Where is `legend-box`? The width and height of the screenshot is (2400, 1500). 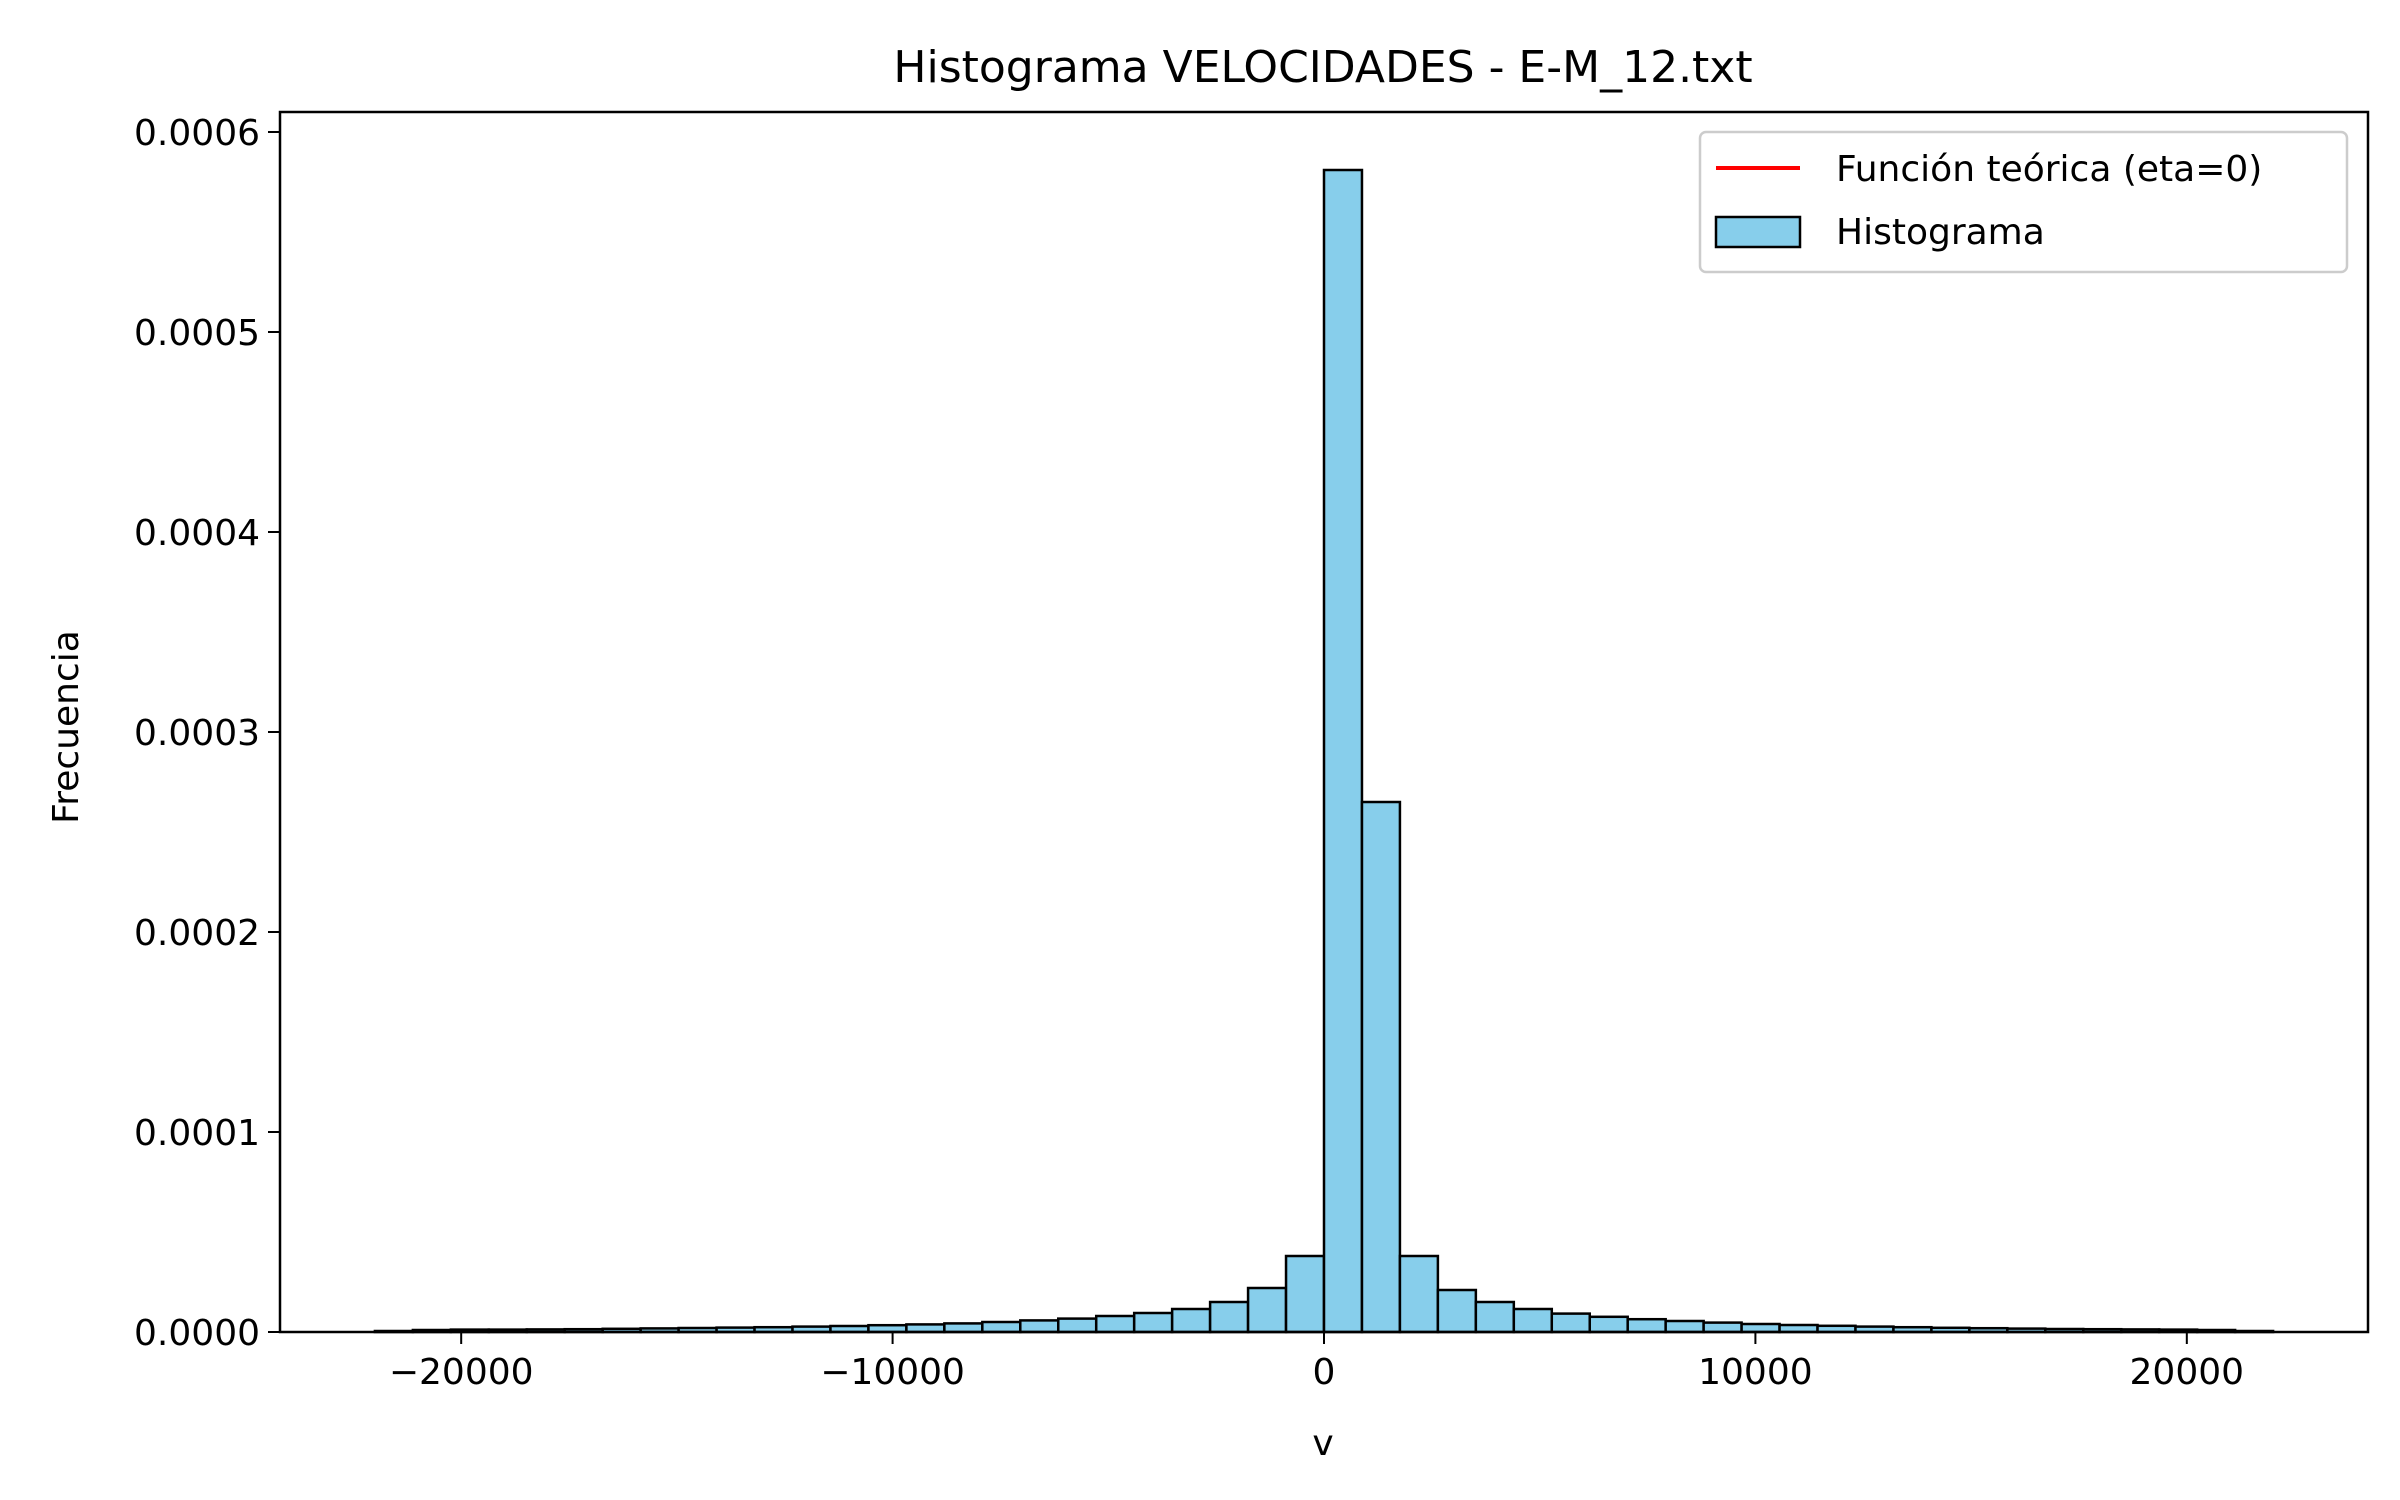 legend-box is located at coordinates (2023, 202).